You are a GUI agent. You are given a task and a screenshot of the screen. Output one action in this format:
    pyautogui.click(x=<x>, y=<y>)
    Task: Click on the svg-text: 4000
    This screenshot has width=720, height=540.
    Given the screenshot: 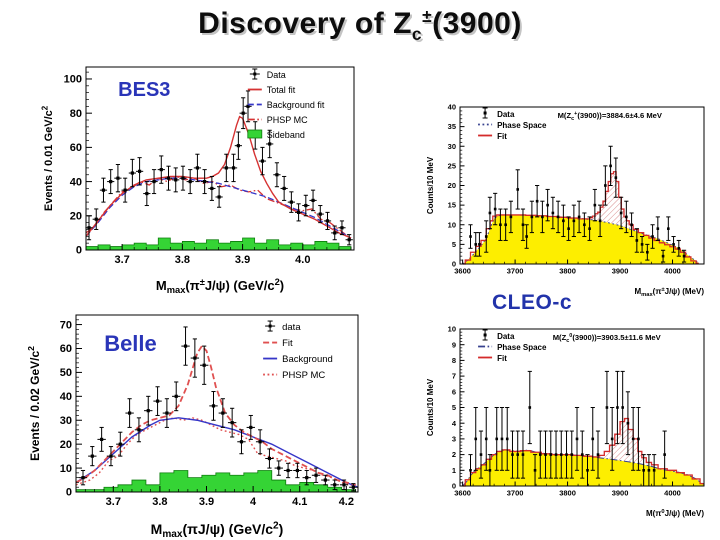 What is the action you would take?
    pyautogui.click(x=672, y=271)
    